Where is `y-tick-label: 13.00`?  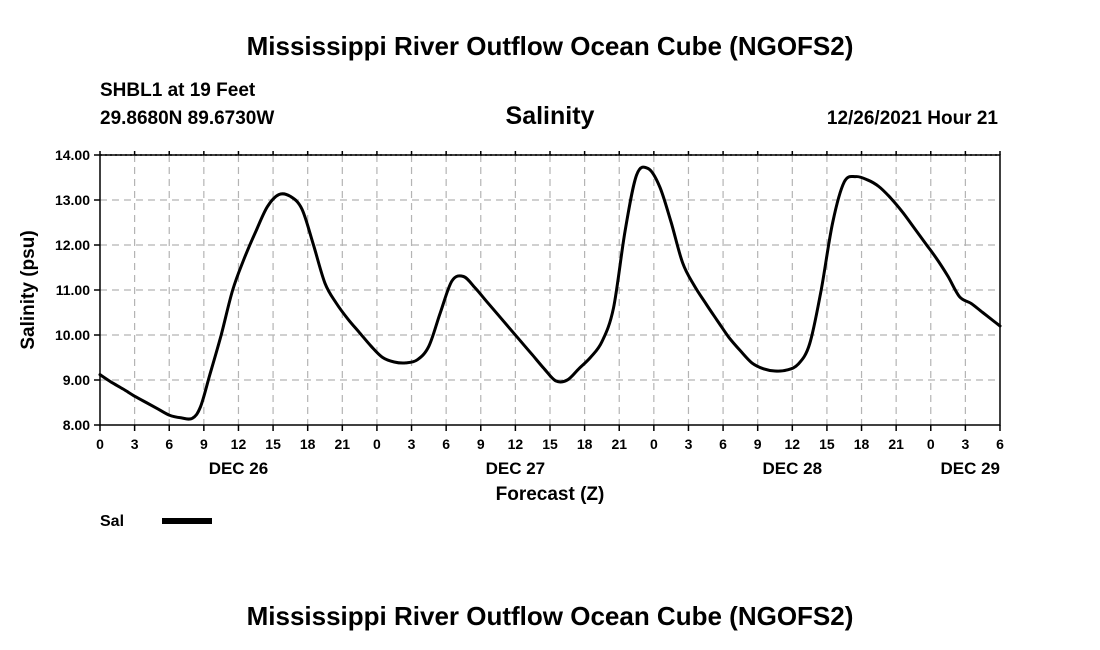 y-tick-label: 13.00 is located at coordinates (72, 200).